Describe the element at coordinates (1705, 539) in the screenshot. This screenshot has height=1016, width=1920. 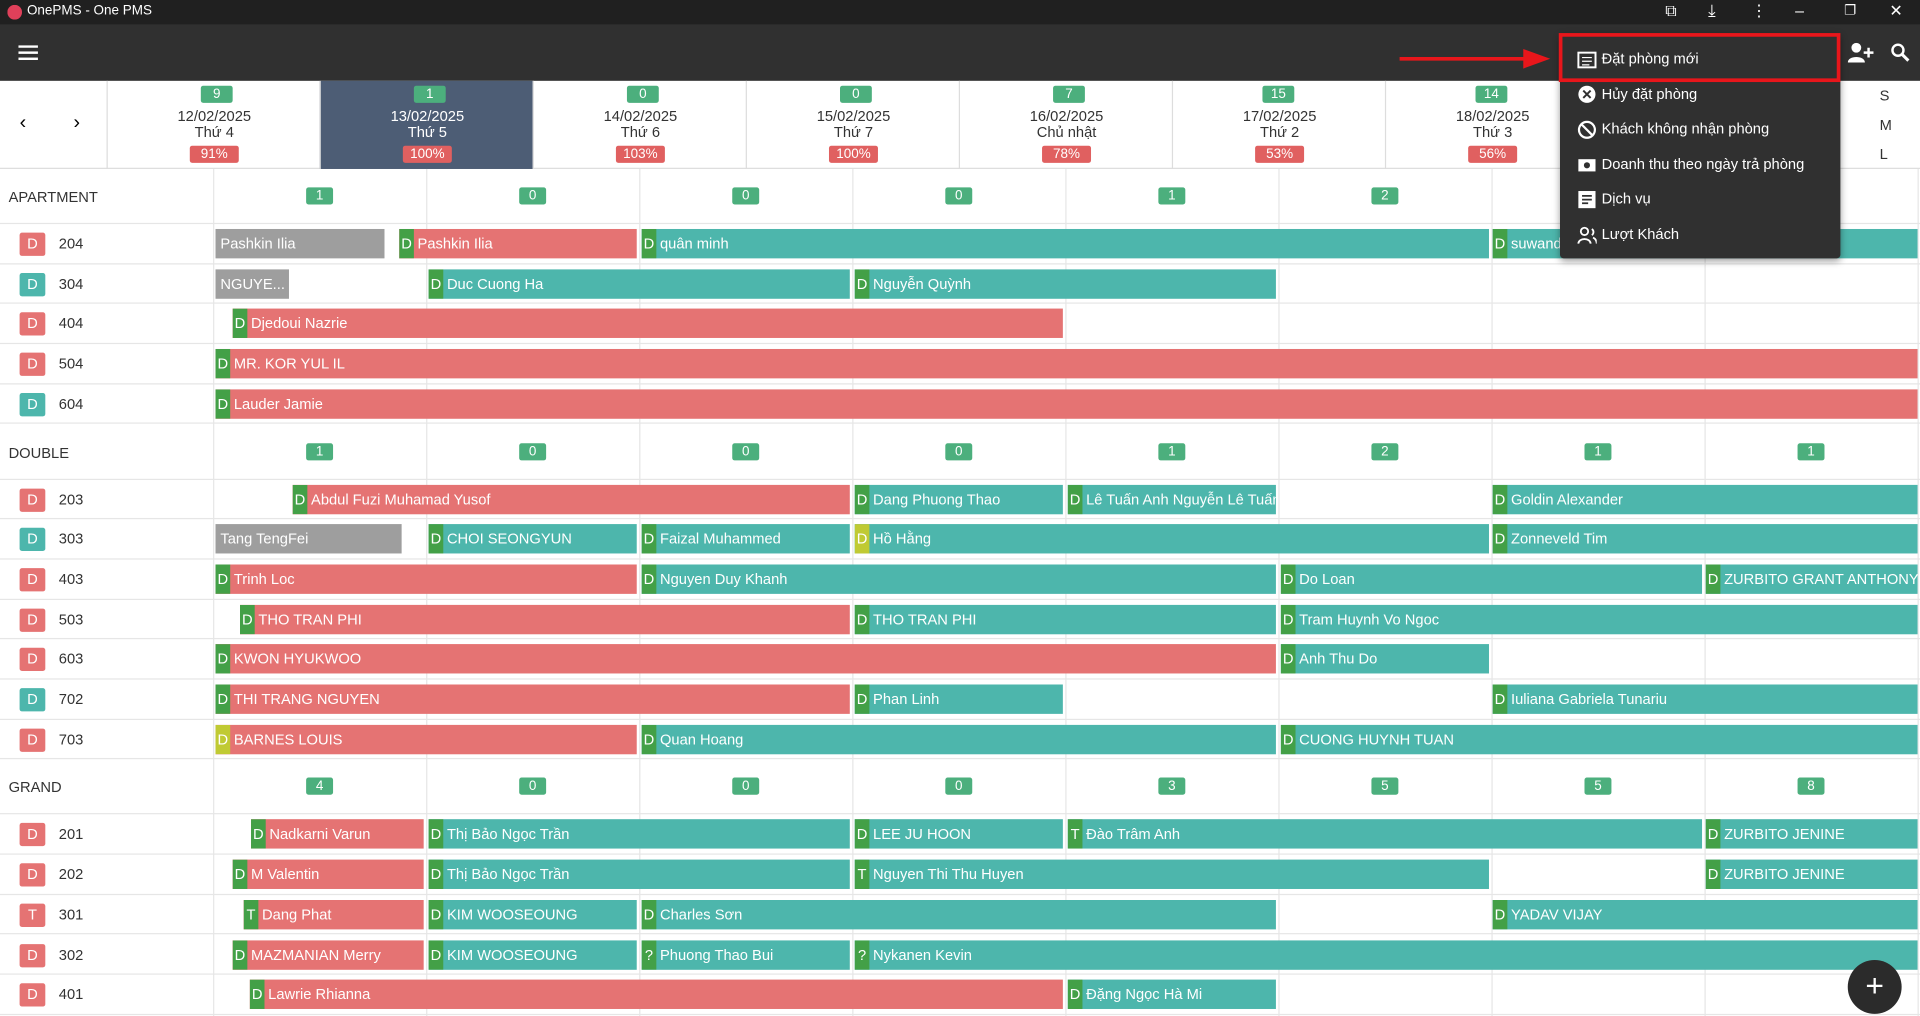
I see `booking: D Zonneveld Tim` at that location.